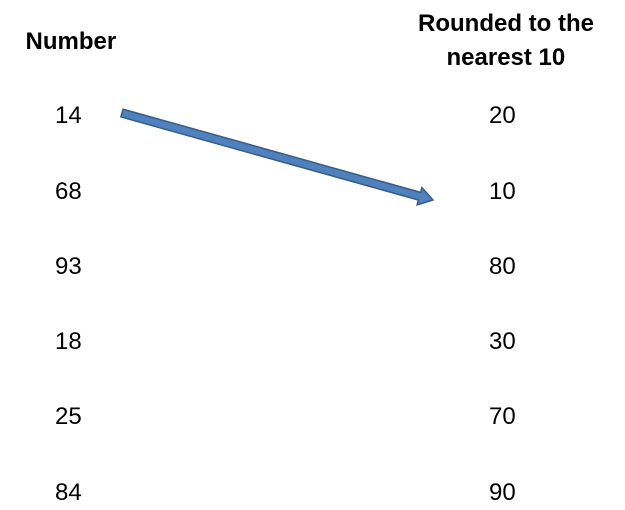  Describe the element at coordinates (277, 157) in the screenshot. I see `arrow` at that location.